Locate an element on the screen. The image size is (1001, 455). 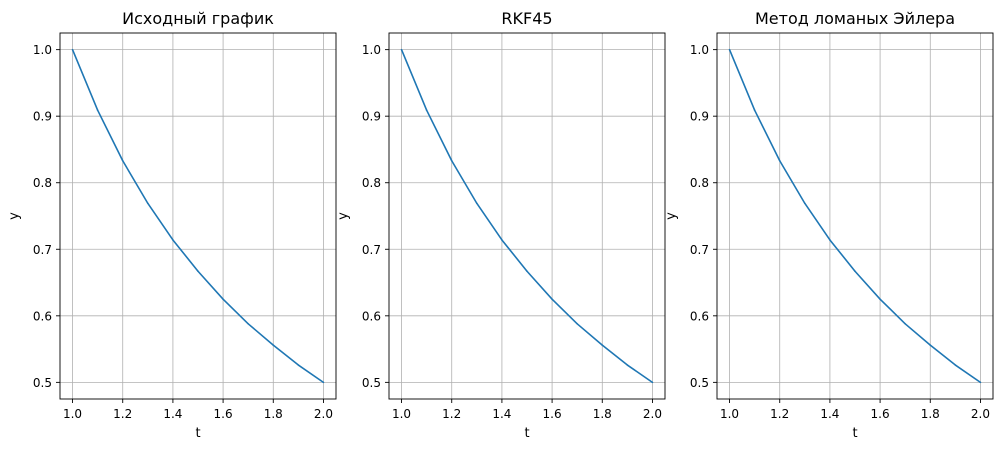
chart-title: Метод ломаных Эйлера is located at coordinates (855, 18).